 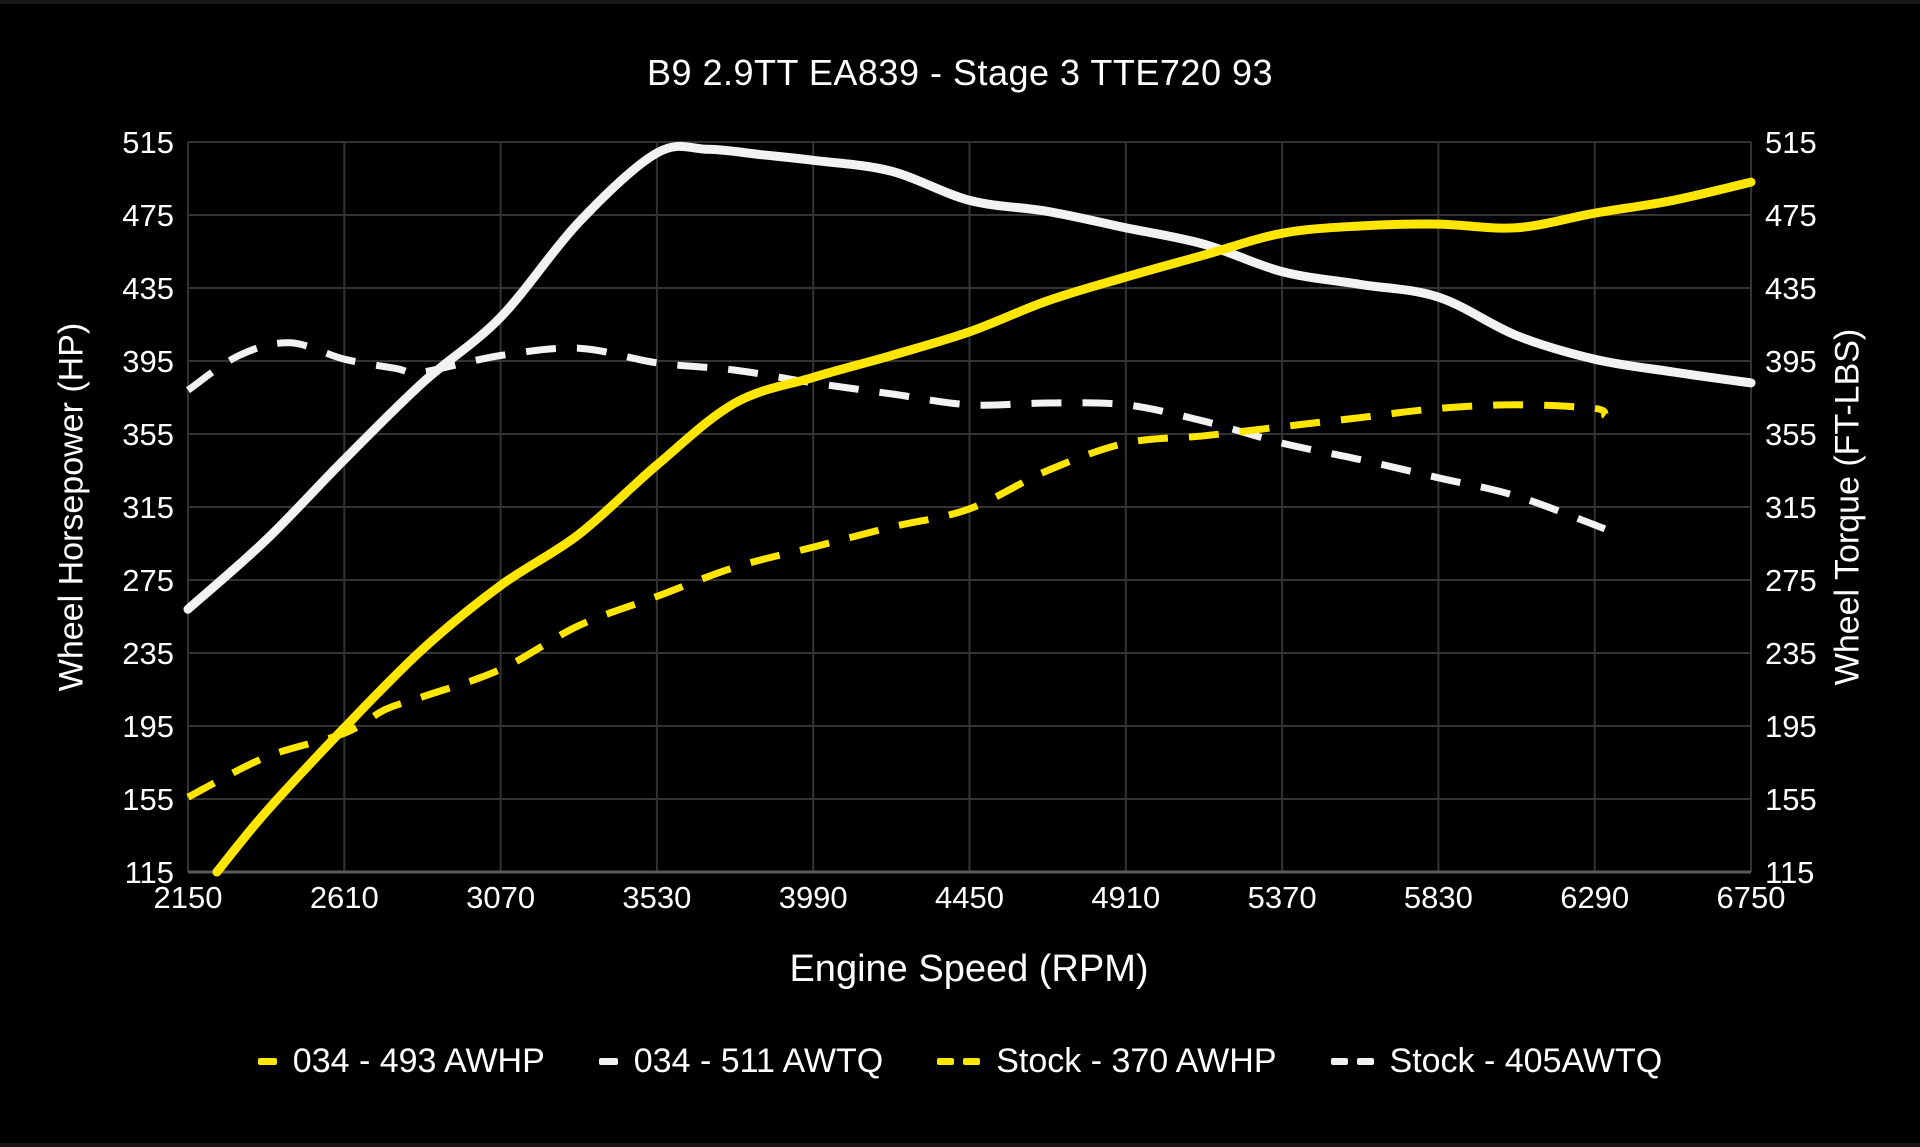 I want to click on legend-item-1: 034 - 511 AWTQ, so click(x=741, y=1061).